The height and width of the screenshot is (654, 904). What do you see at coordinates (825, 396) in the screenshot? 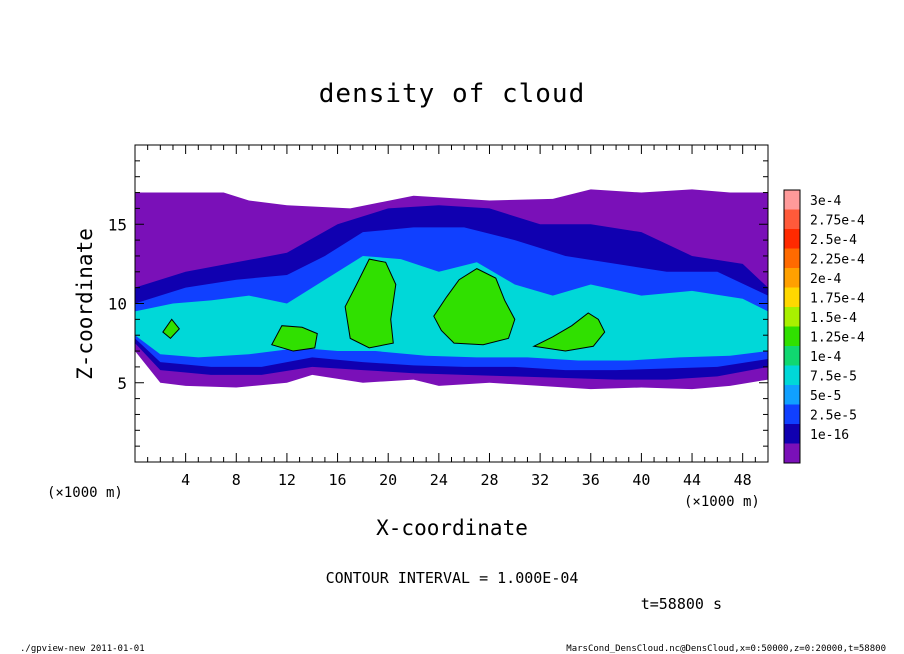
I see `colorbar-label: 5e-5` at bounding box center [825, 396].